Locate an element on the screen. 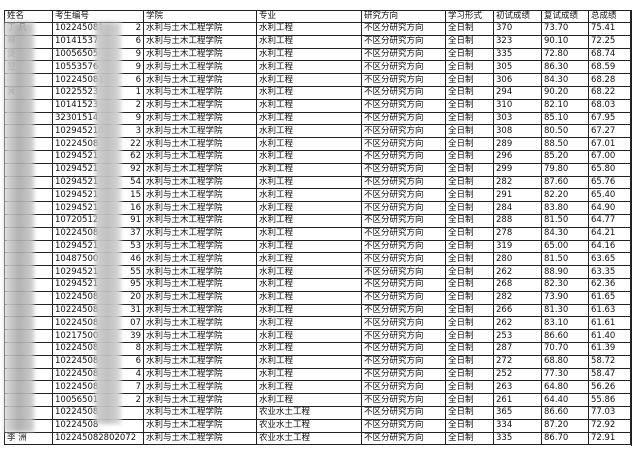 Image resolution: width=635 pixels, height=450 pixels. total-score-cell: 63.35 is located at coordinates (609, 272).